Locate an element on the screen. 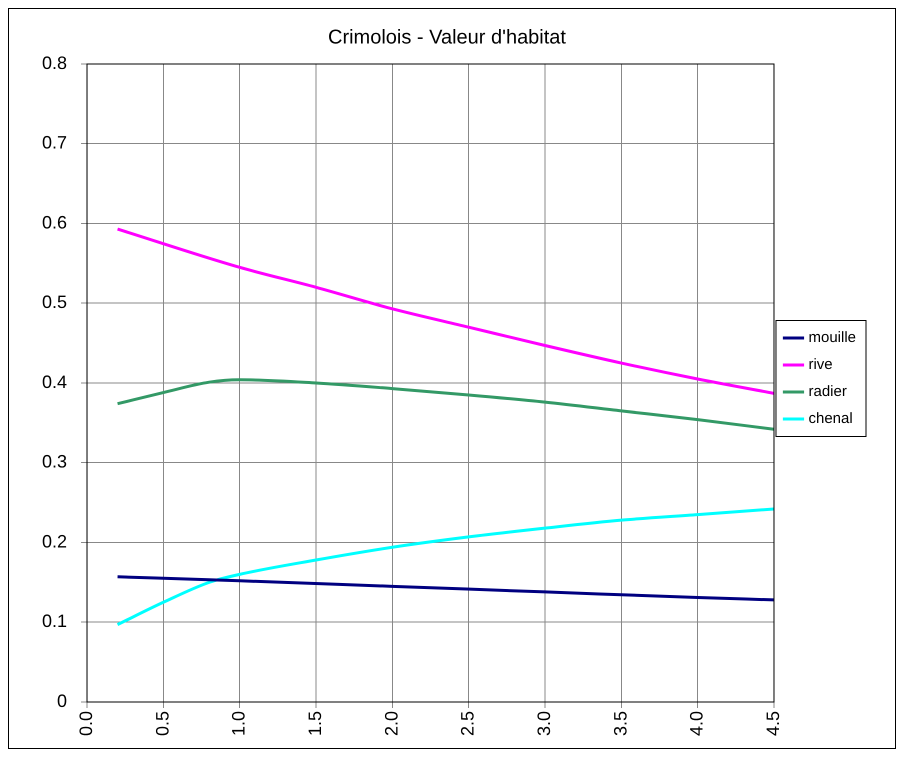 This screenshot has width=904, height=757. x-tick-label: 2.5 is located at coordinates (468, 723).